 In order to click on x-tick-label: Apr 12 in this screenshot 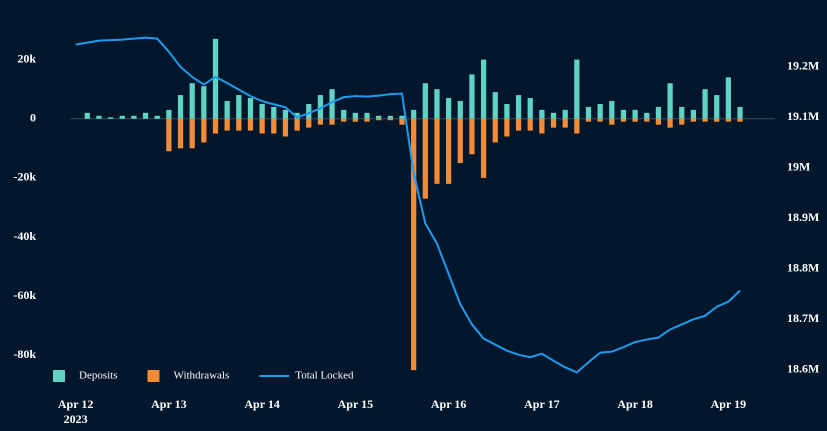, I will do `click(75, 404)`.